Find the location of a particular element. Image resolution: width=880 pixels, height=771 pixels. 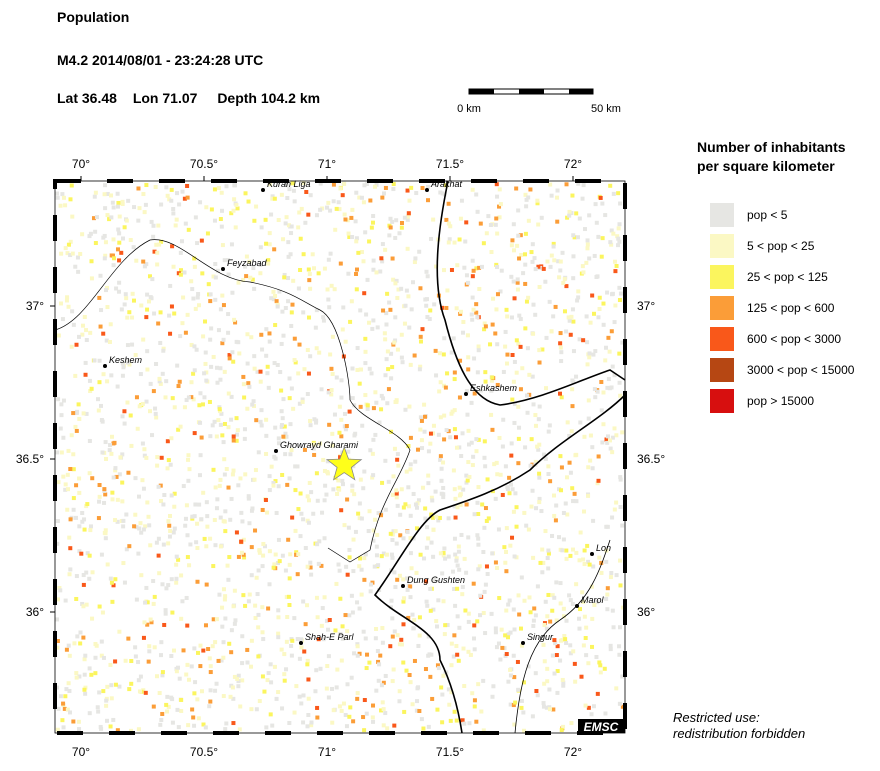

scale-bar: 0 km 50 km is located at coordinates (539, 101).